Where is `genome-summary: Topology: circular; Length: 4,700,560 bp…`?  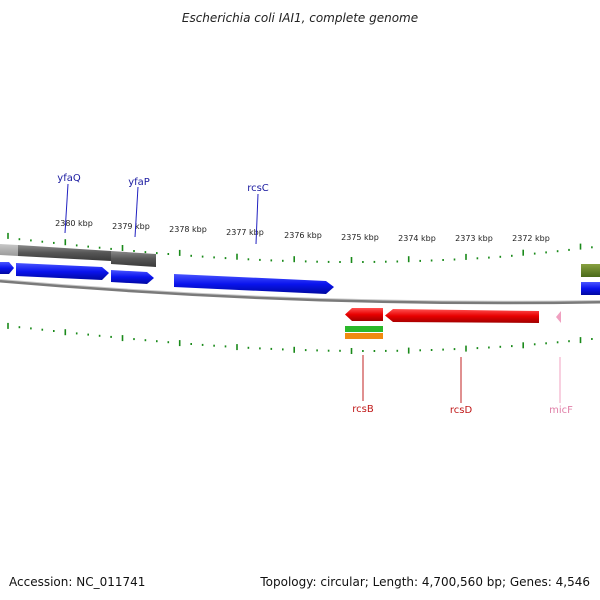 genome-summary: Topology: circular; Length: 4,700,560 bp… is located at coordinates (425, 582).